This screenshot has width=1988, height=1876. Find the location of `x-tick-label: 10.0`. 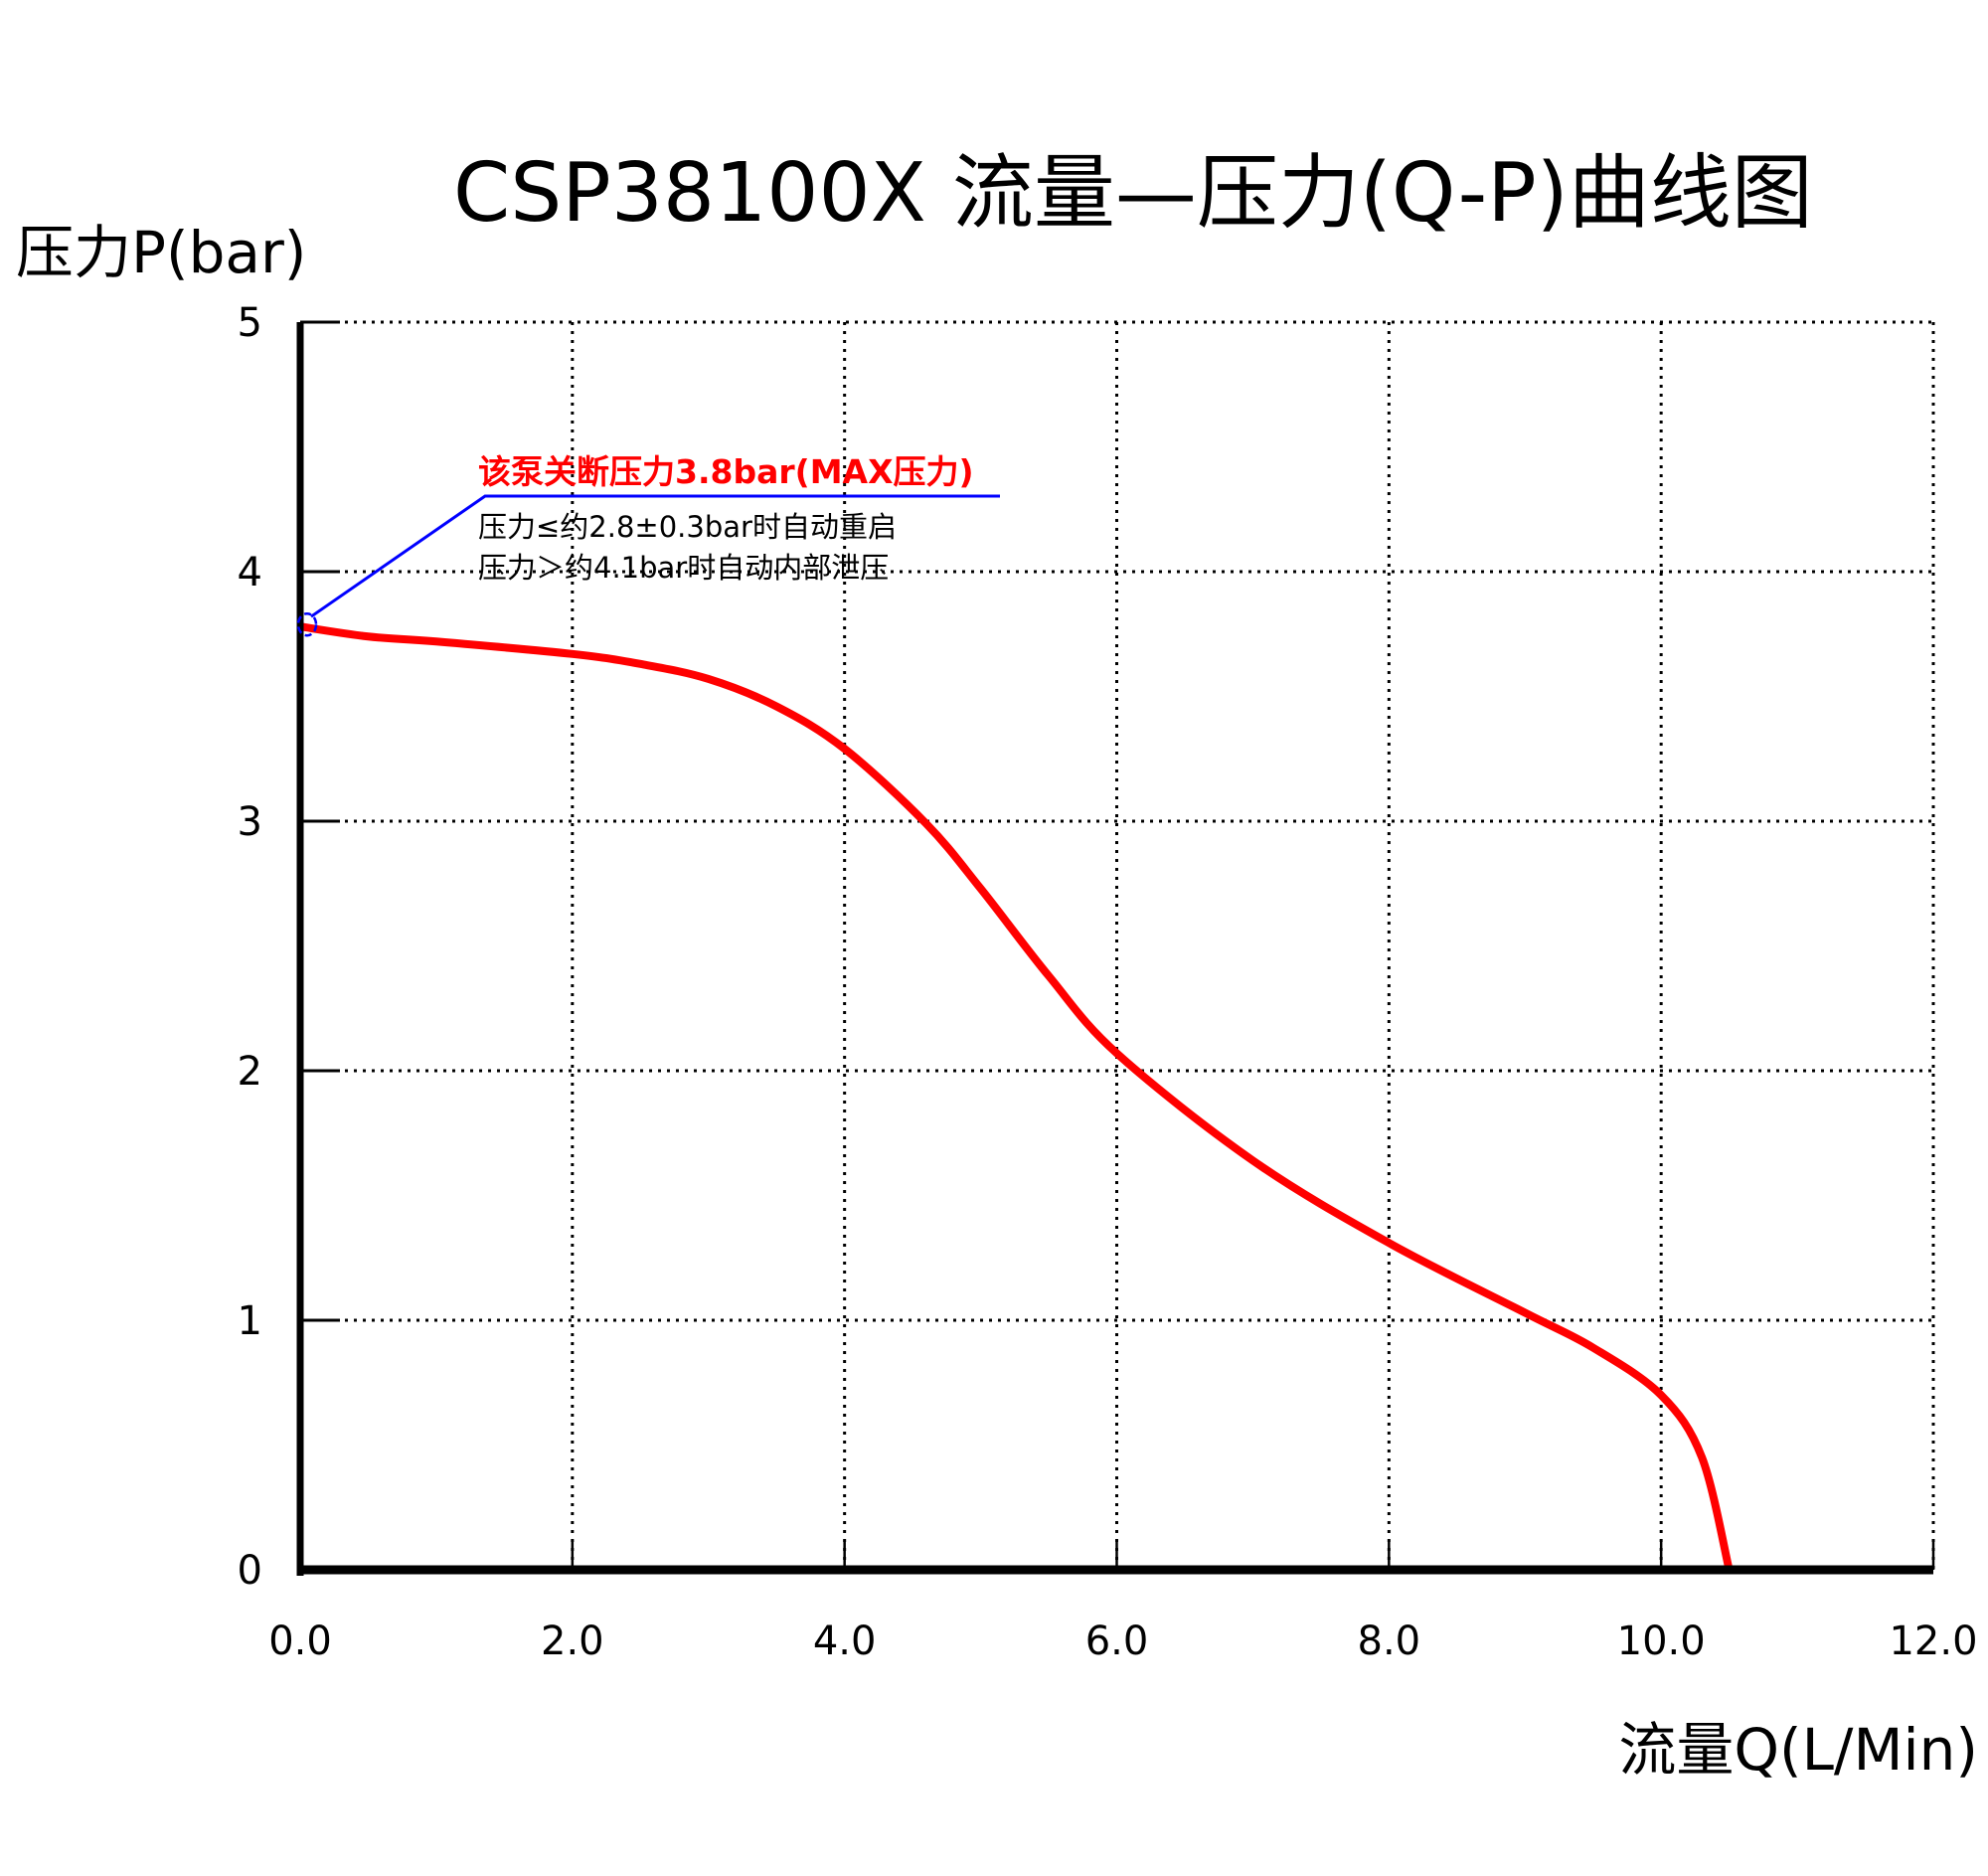

x-tick-label: 10.0 is located at coordinates (1661, 1641).